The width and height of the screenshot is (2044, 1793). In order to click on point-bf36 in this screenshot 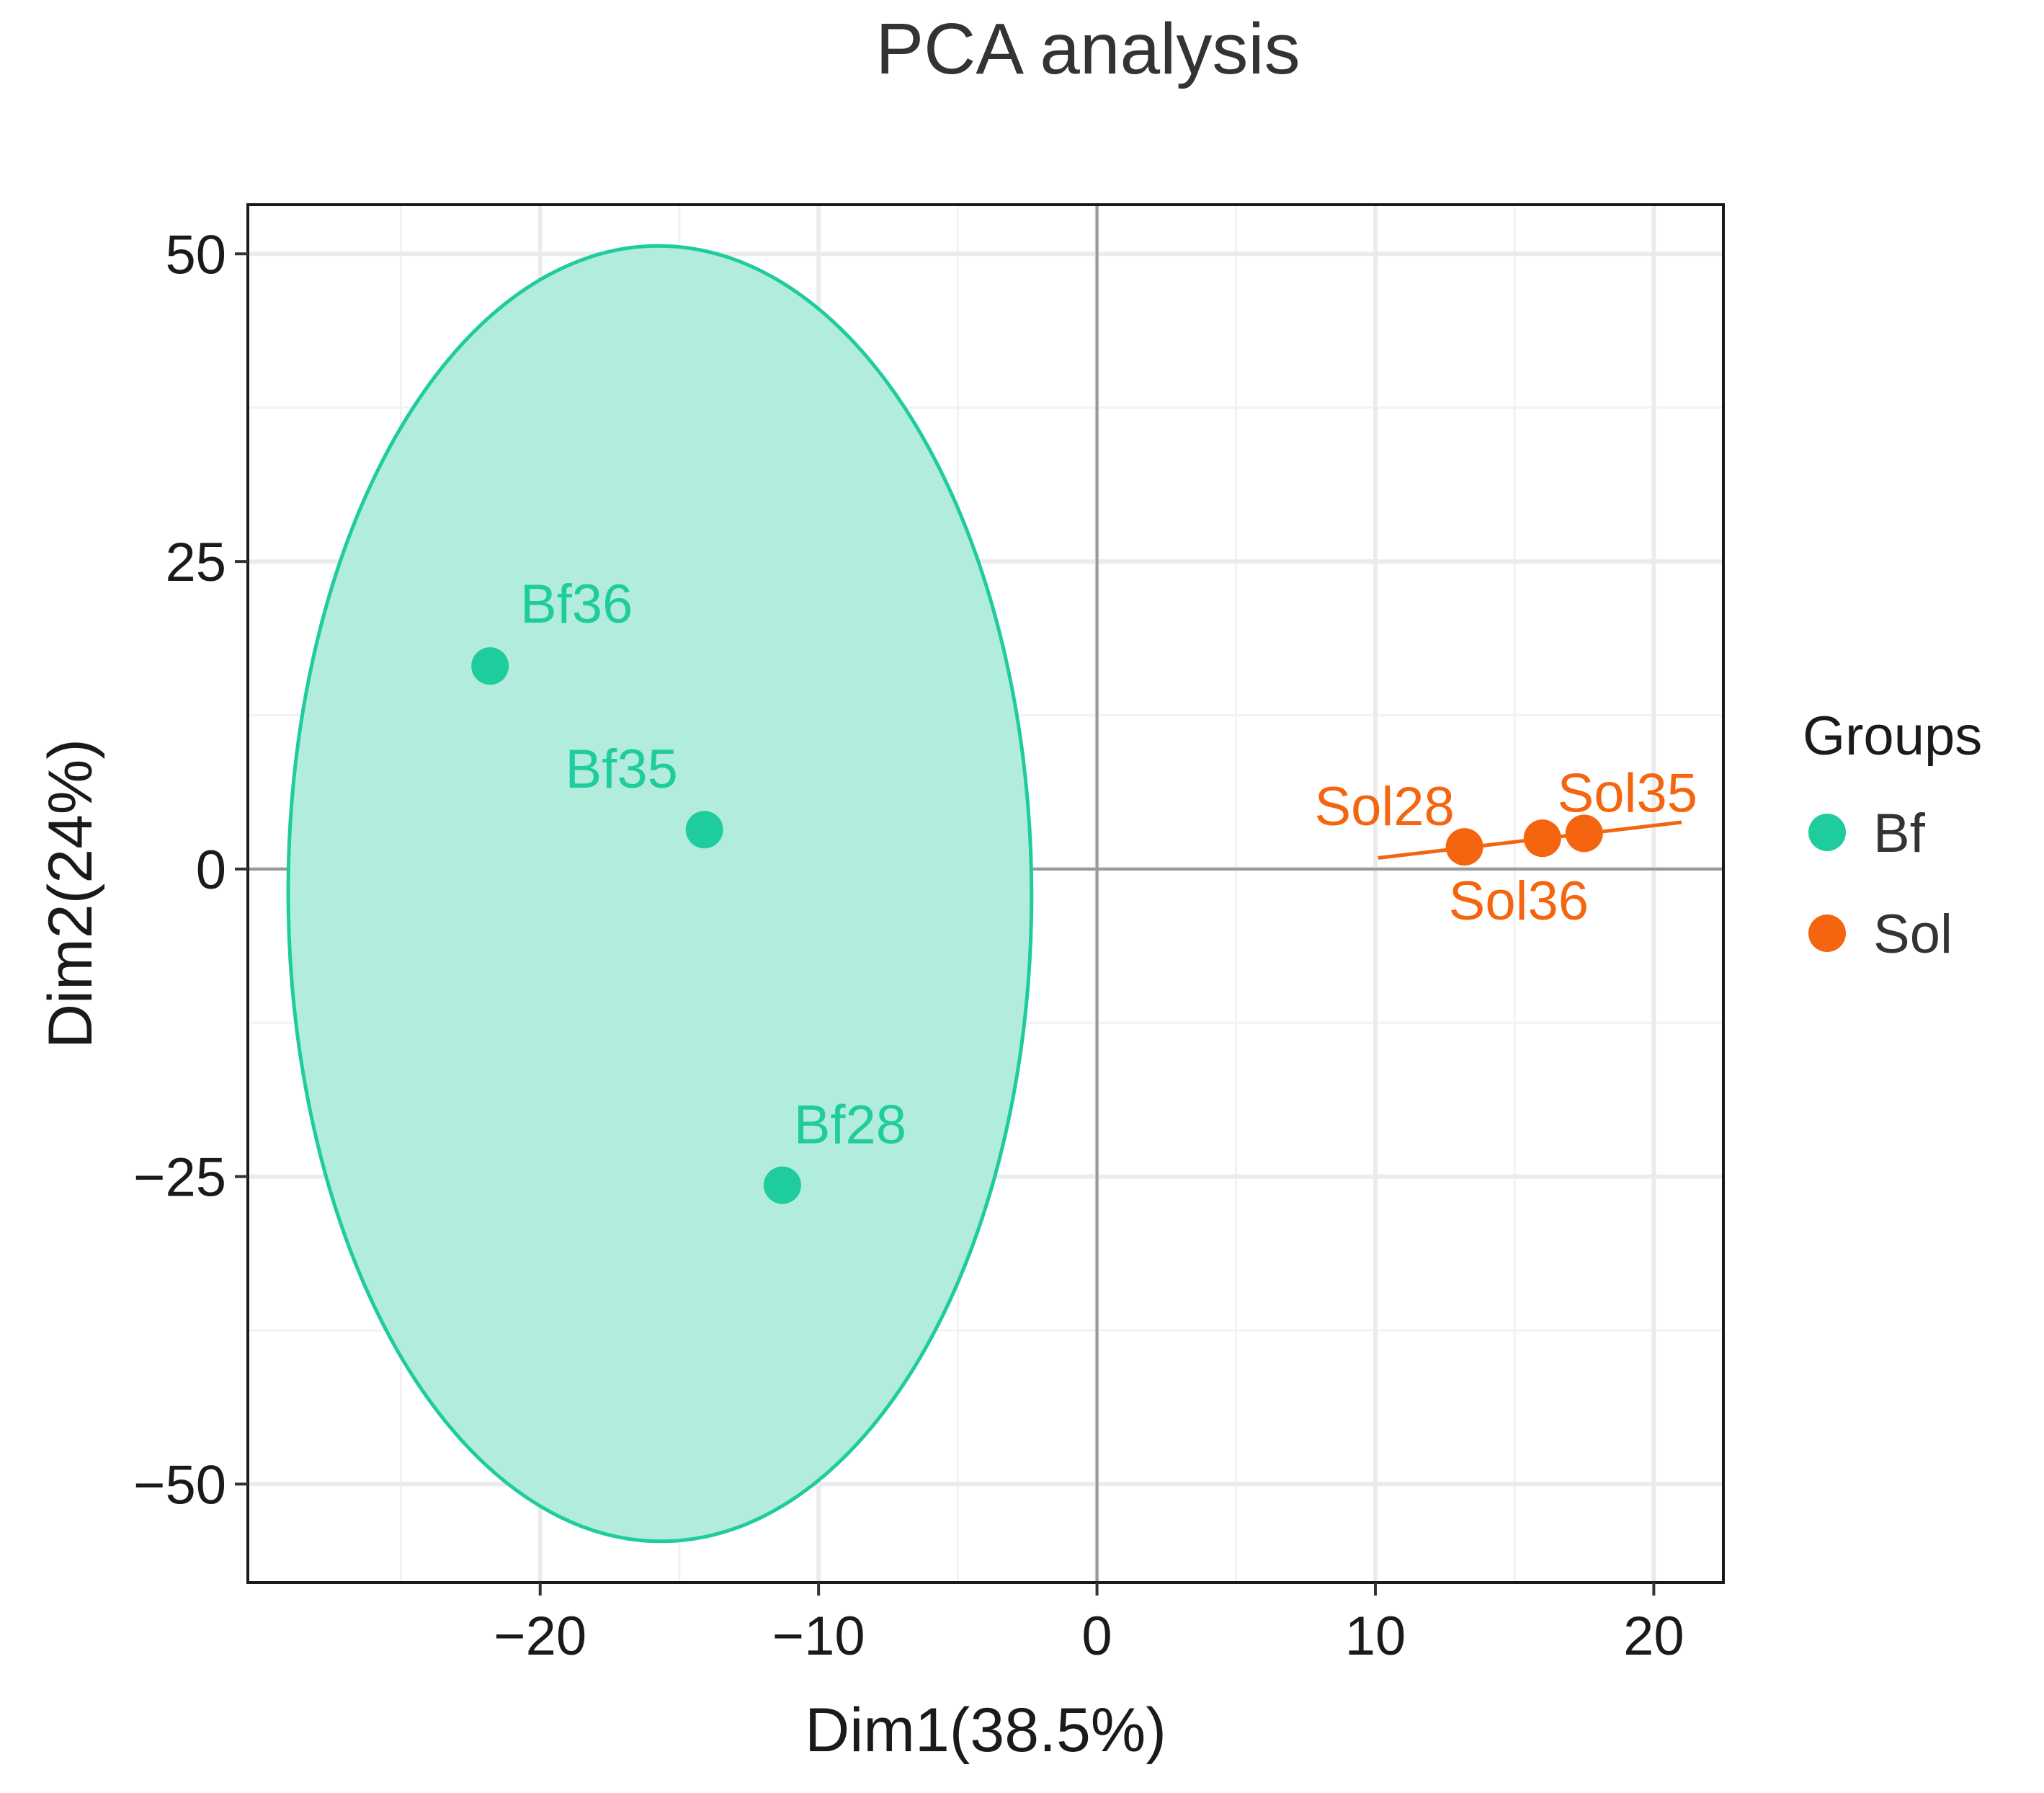, I will do `click(490, 666)`.